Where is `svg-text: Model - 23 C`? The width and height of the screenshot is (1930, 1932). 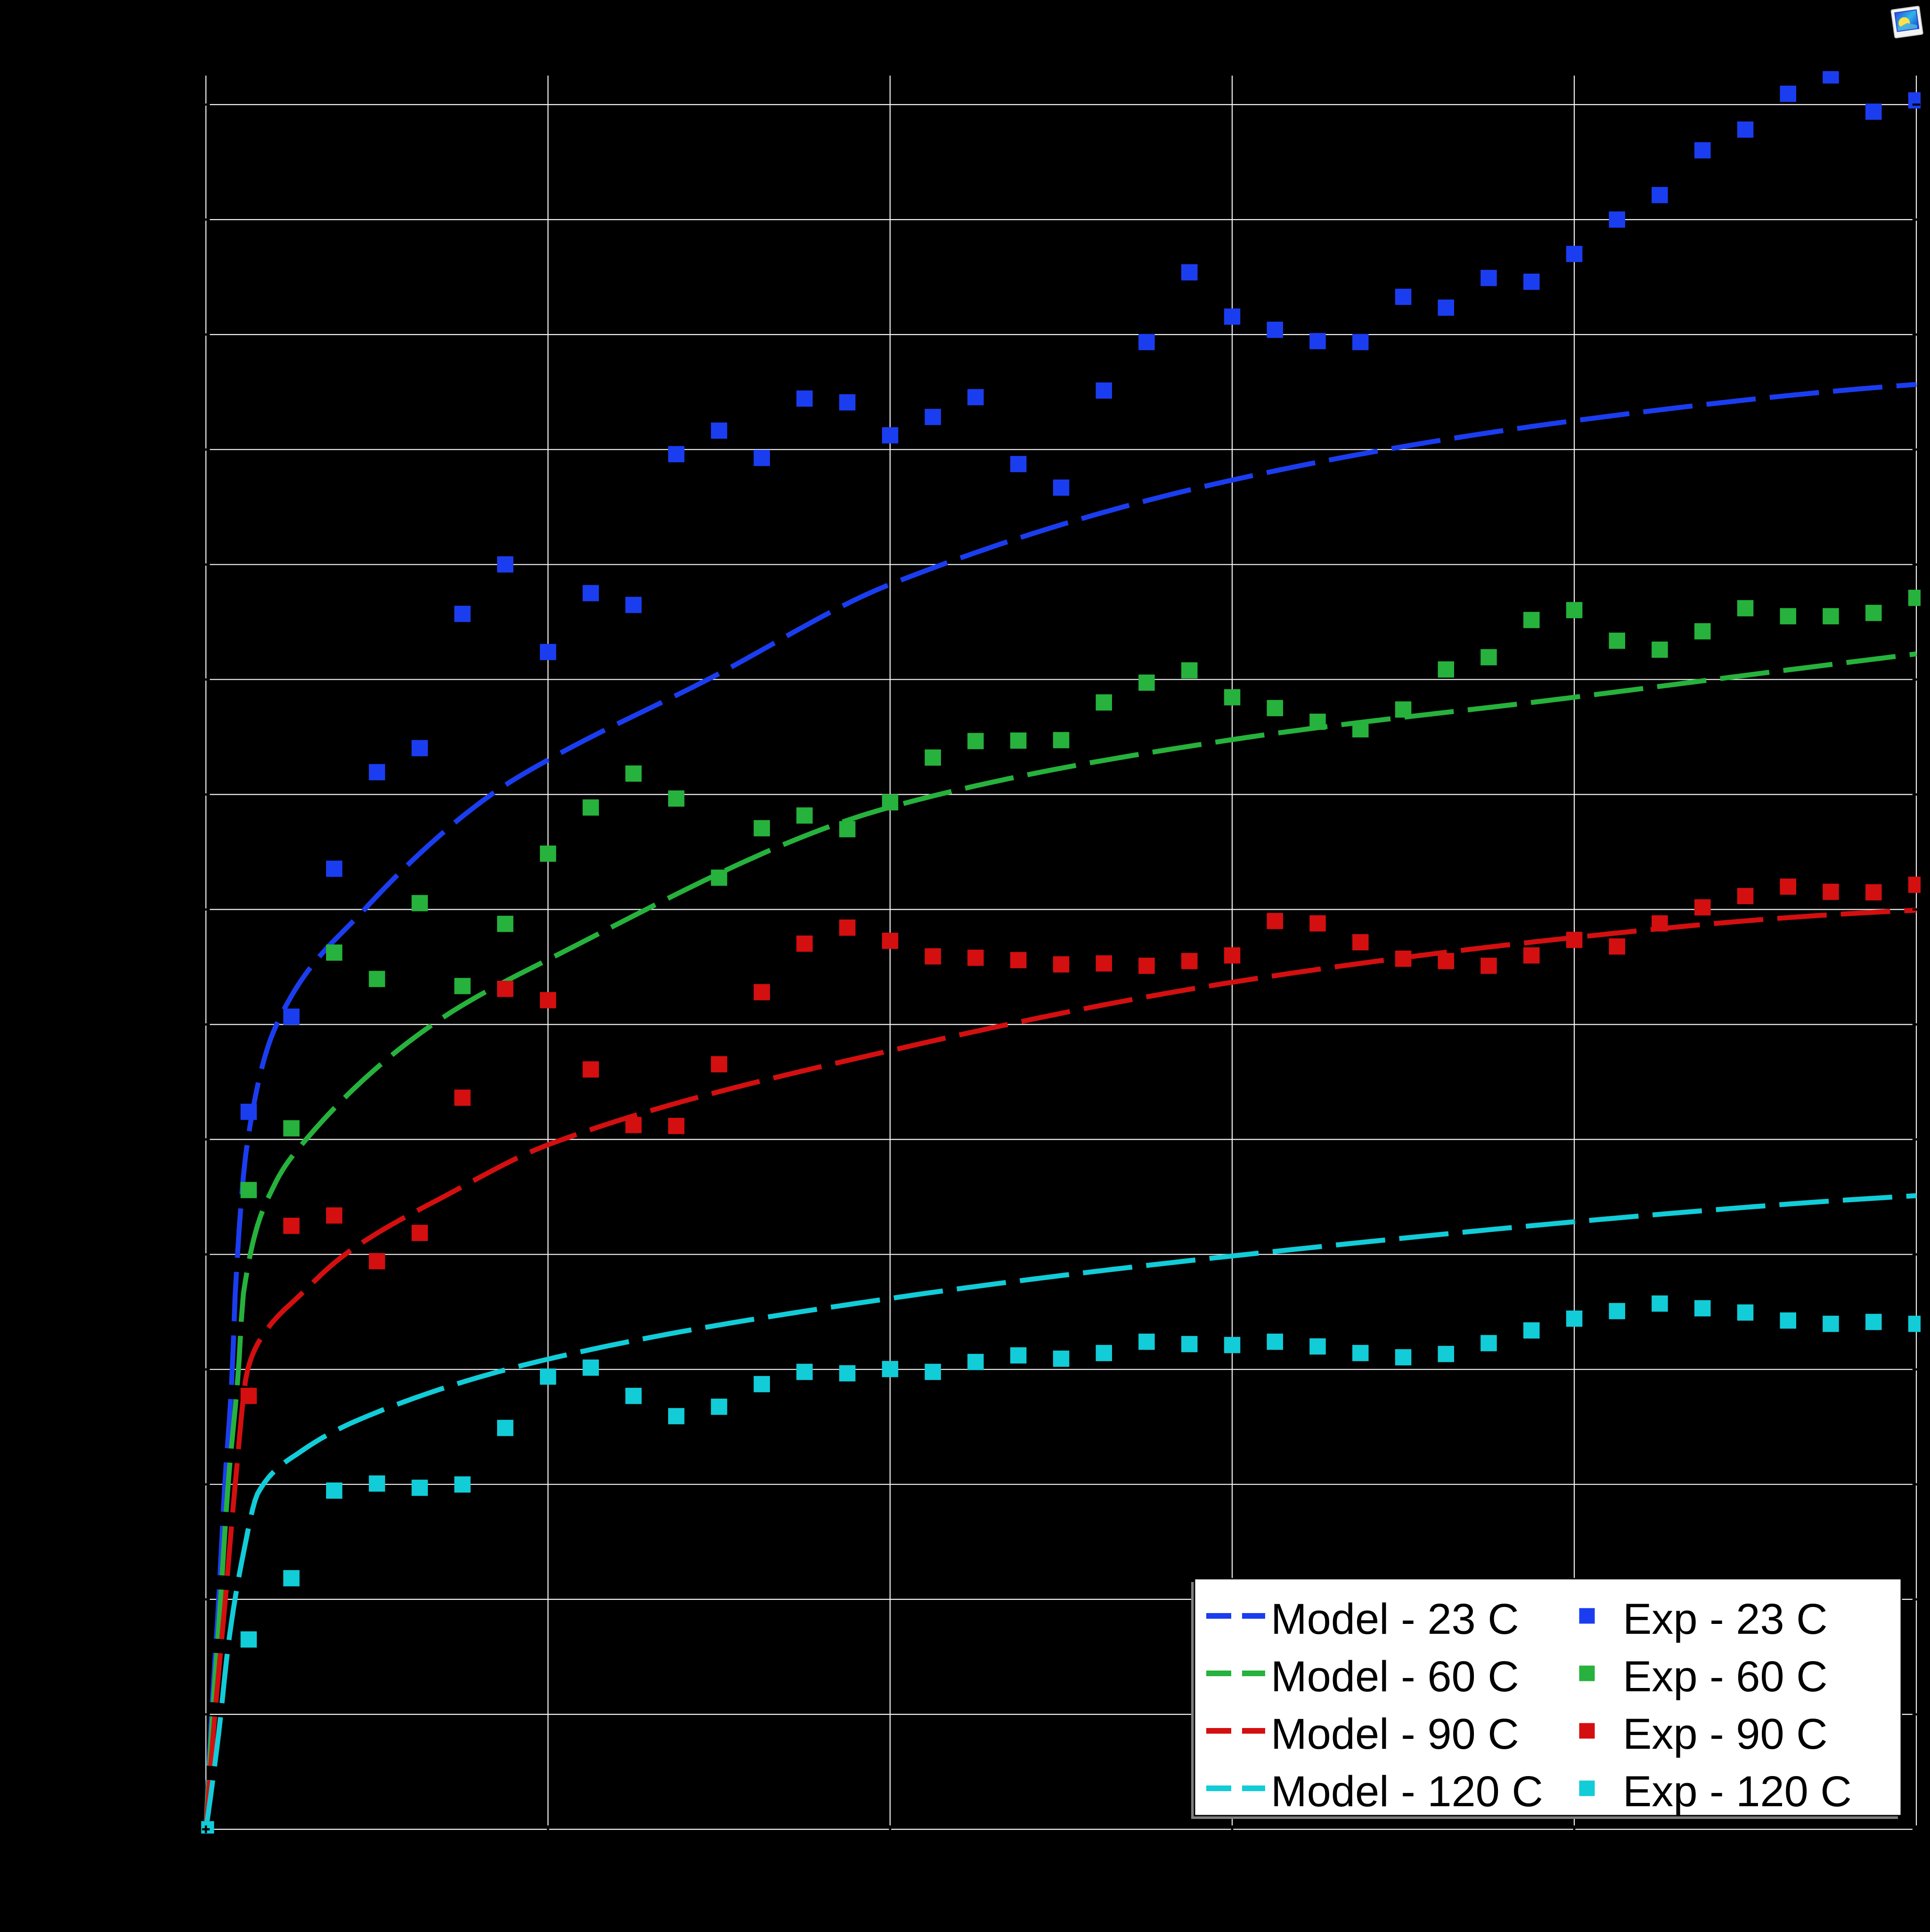
svg-text: Model - 23 C is located at coordinates (1395, 1619).